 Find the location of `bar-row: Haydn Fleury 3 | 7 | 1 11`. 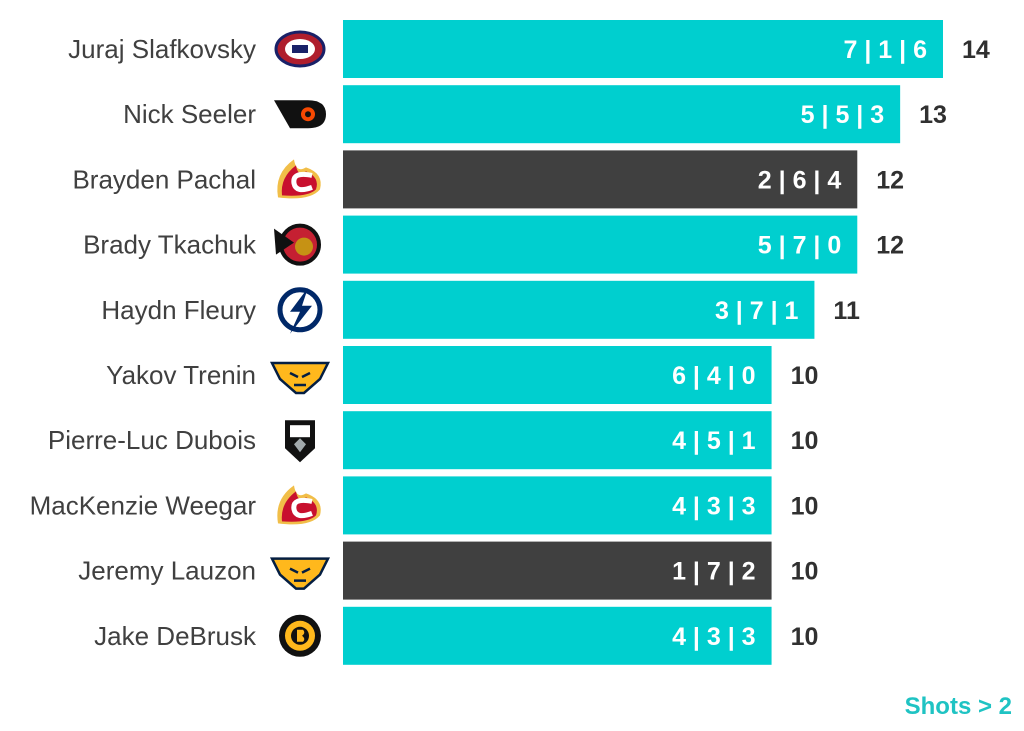

bar-row: Haydn Fleury 3 | 7 | 1 11 is located at coordinates (480, 309).